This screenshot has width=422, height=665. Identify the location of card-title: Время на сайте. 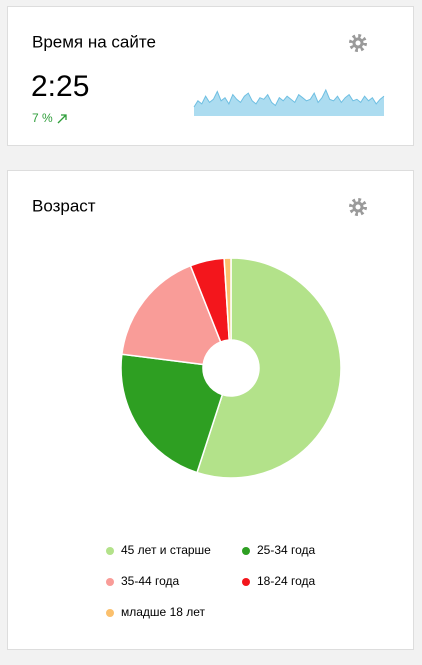
(94, 41).